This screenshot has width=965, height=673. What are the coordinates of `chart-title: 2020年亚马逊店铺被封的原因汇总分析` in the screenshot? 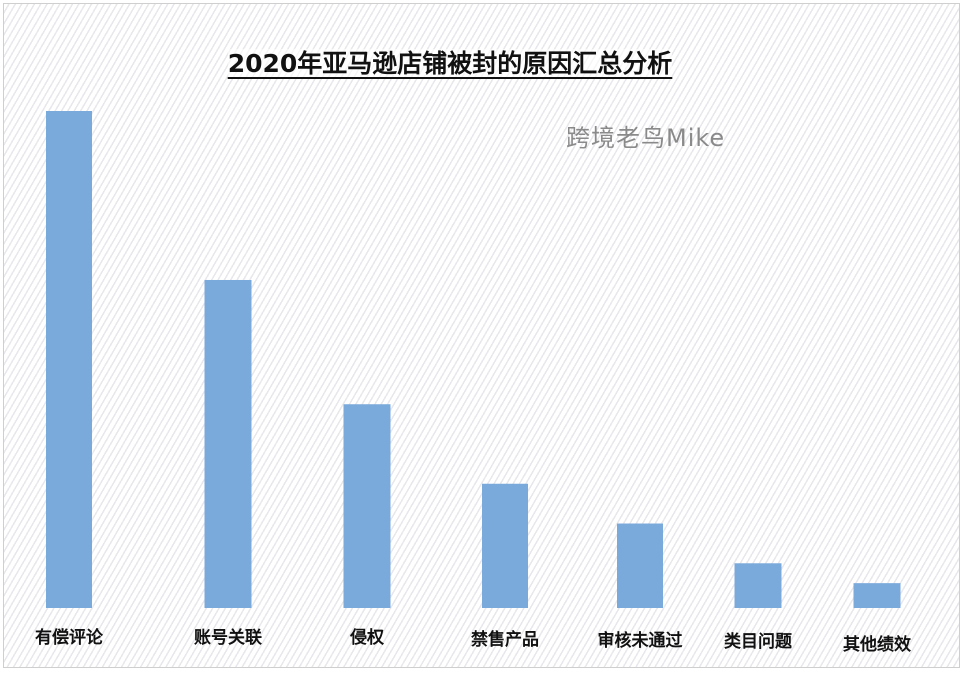 It's located at (450, 62).